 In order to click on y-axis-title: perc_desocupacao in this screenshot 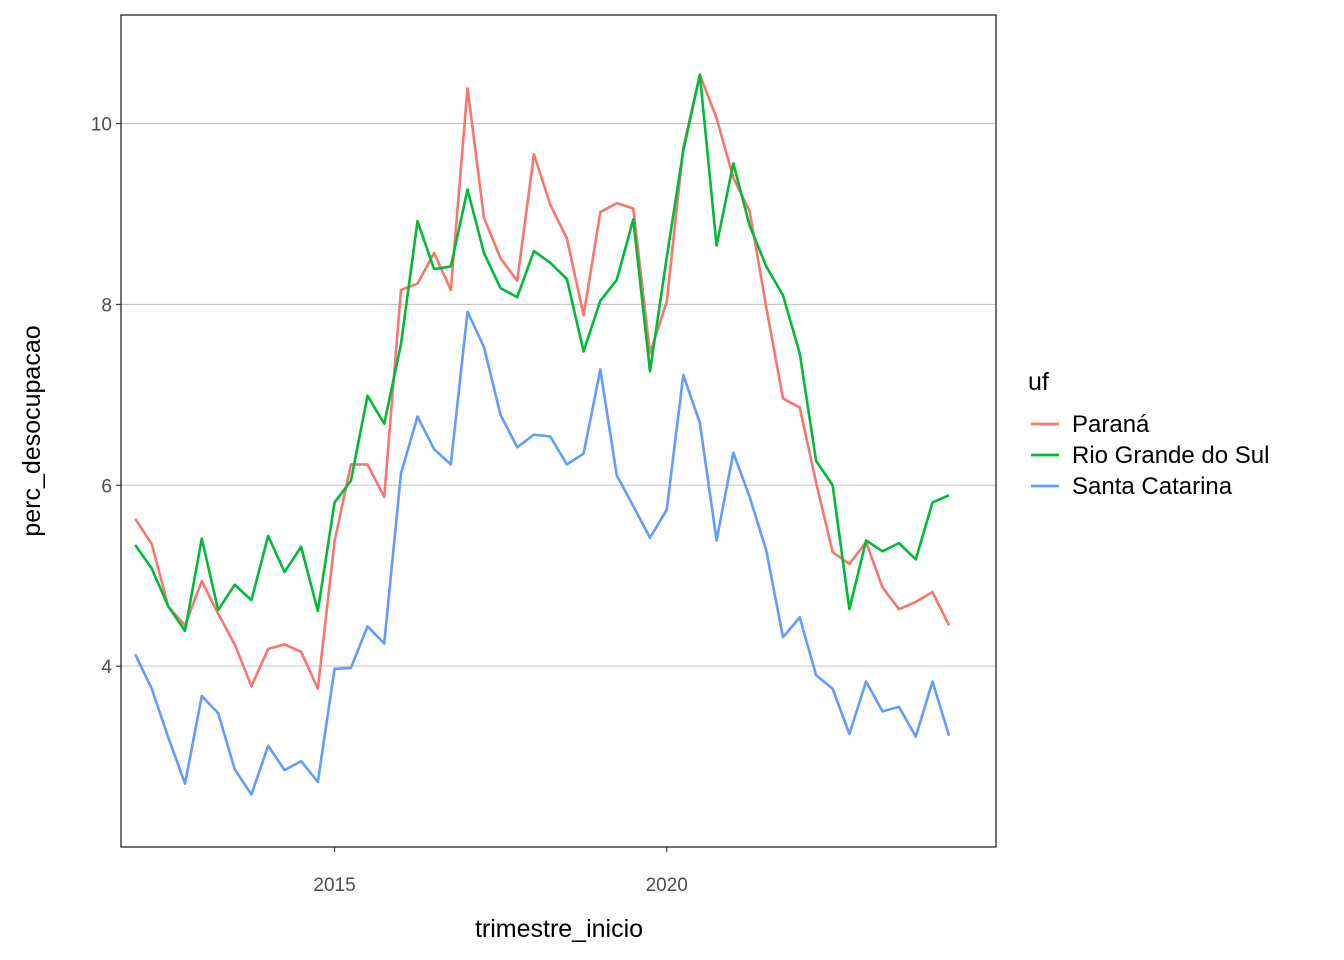, I will do `click(32, 430)`.